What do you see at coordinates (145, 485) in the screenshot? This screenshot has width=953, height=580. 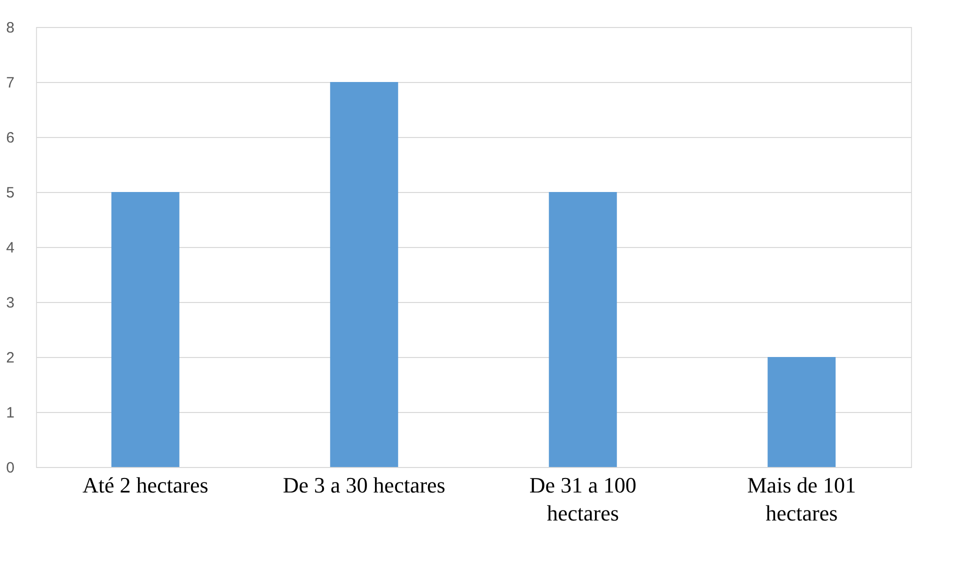 I see `x-tick-label: Até 2 hectares` at bounding box center [145, 485].